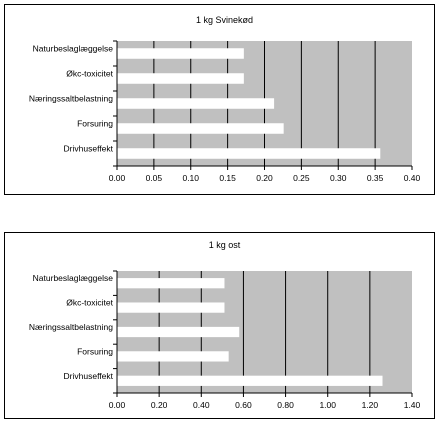  I want to click on x-tick-label: 0.30, so click(338, 178).